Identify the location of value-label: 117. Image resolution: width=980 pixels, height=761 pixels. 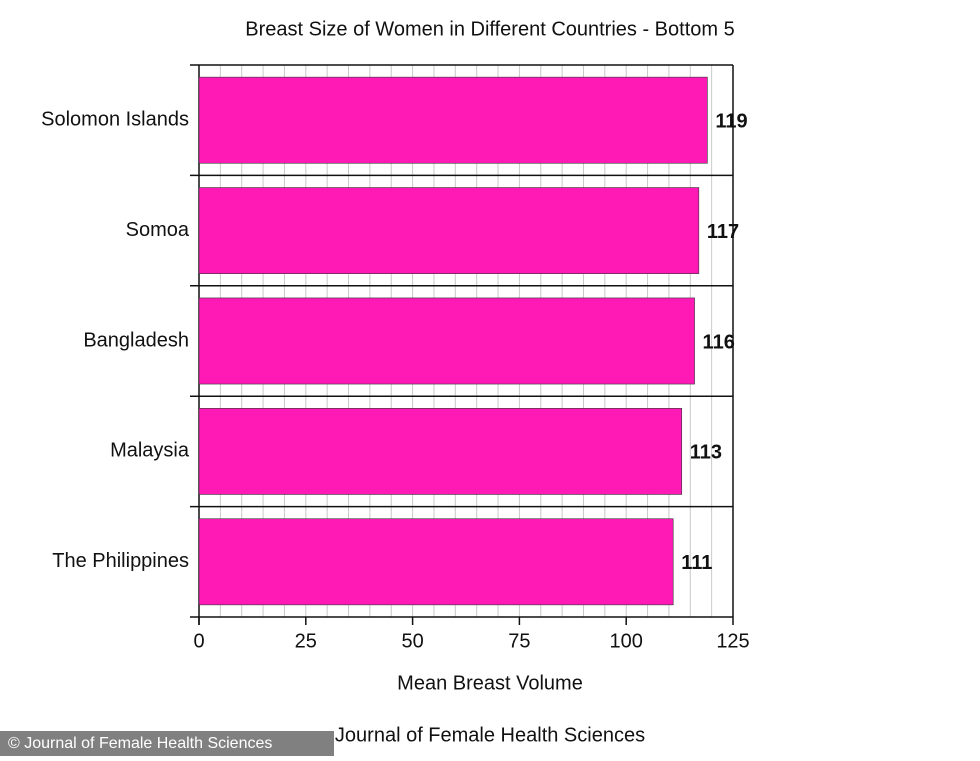
(723, 232).